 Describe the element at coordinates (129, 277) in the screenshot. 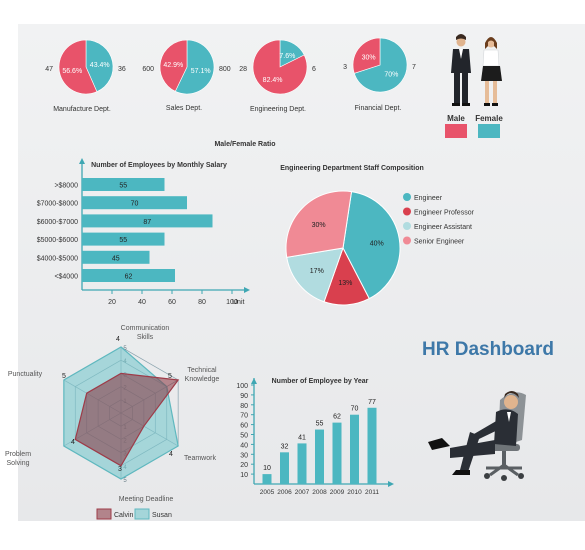

I see `salary-bar-value: 62` at that location.